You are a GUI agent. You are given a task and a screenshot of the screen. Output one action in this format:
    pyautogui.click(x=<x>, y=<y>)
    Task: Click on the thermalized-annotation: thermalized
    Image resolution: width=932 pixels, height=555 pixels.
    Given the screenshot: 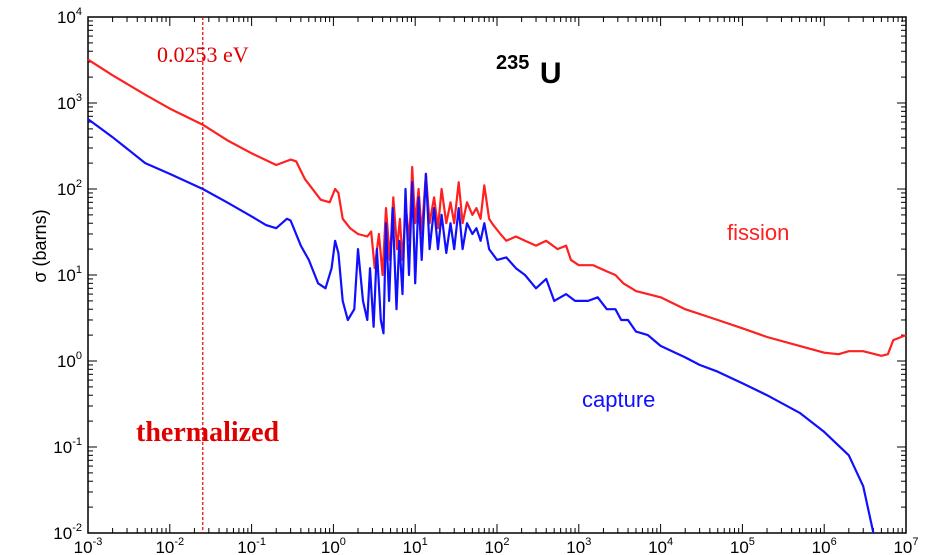 What is the action you would take?
    pyautogui.click(x=207, y=432)
    